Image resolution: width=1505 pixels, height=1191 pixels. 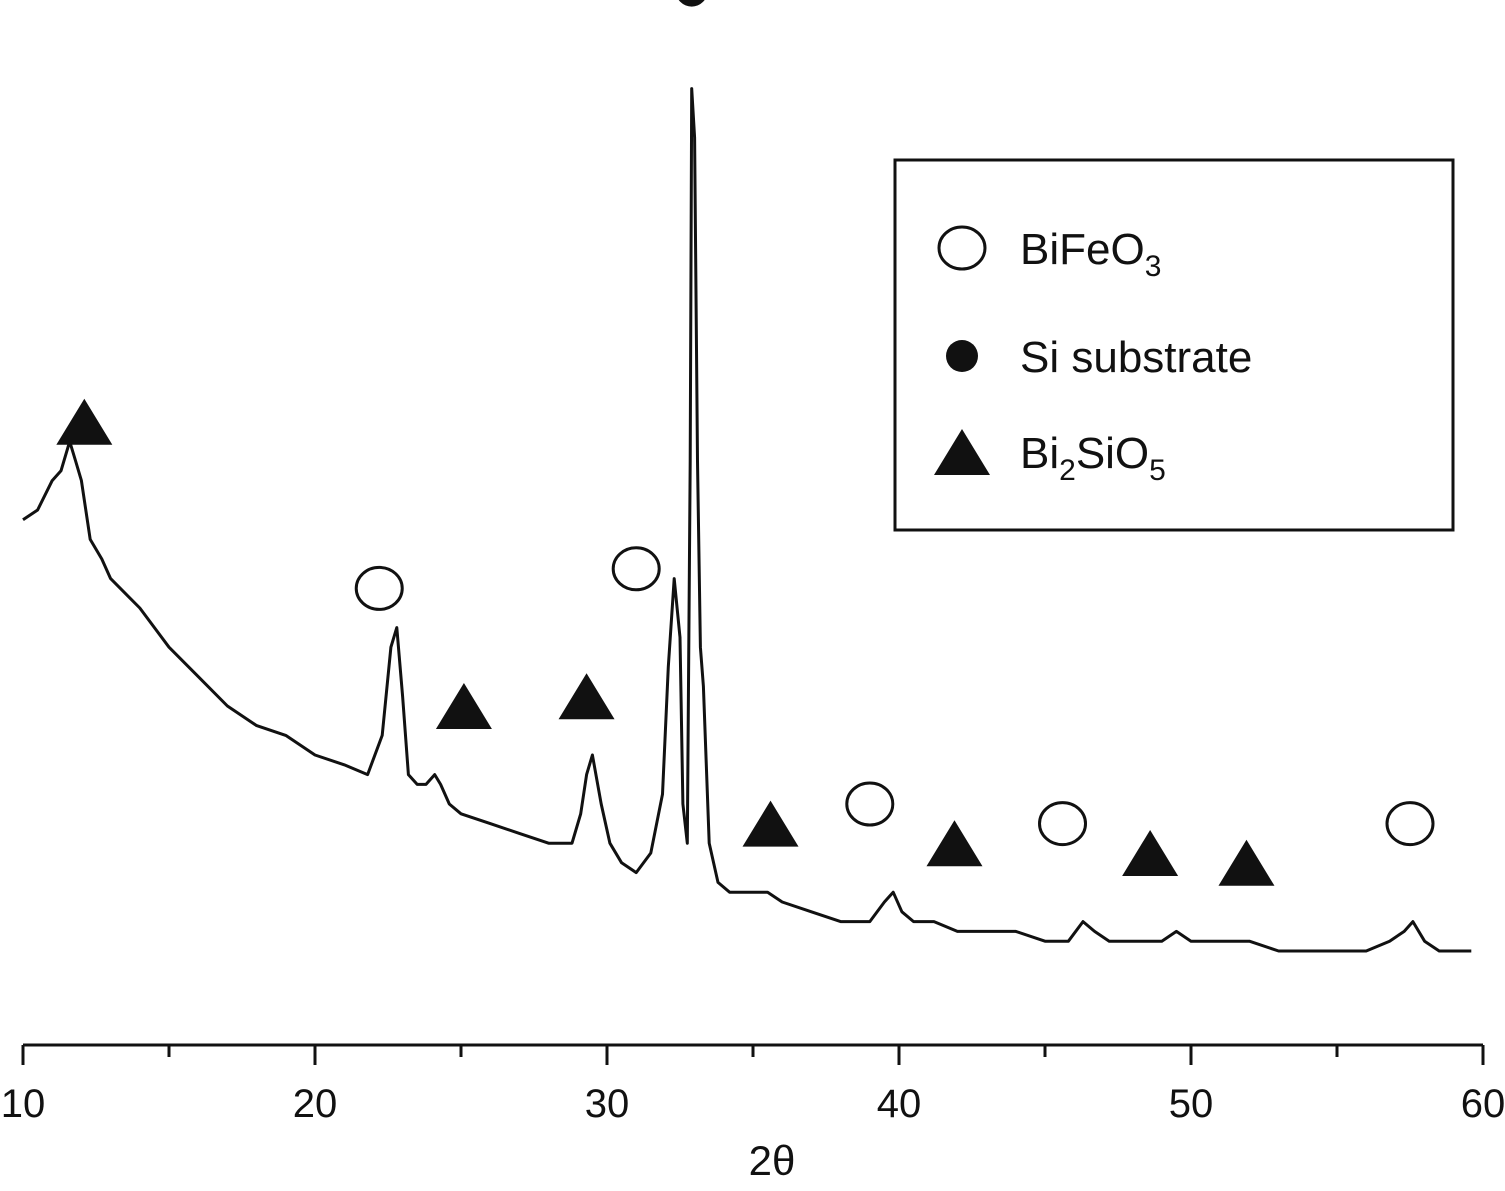 What do you see at coordinates (23, 1104) in the screenshot?
I see `x-tick-label-10: 10` at bounding box center [23, 1104].